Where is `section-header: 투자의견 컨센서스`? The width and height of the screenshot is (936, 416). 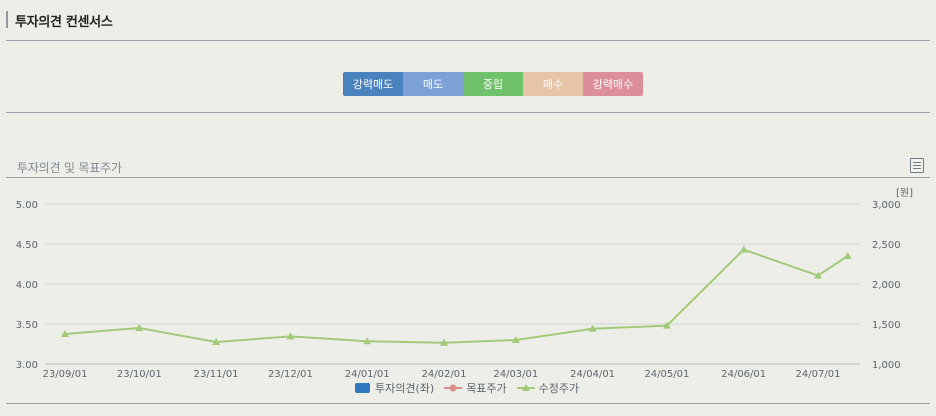 section-header: 투자의견 컨센서스 is located at coordinates (468, 25).